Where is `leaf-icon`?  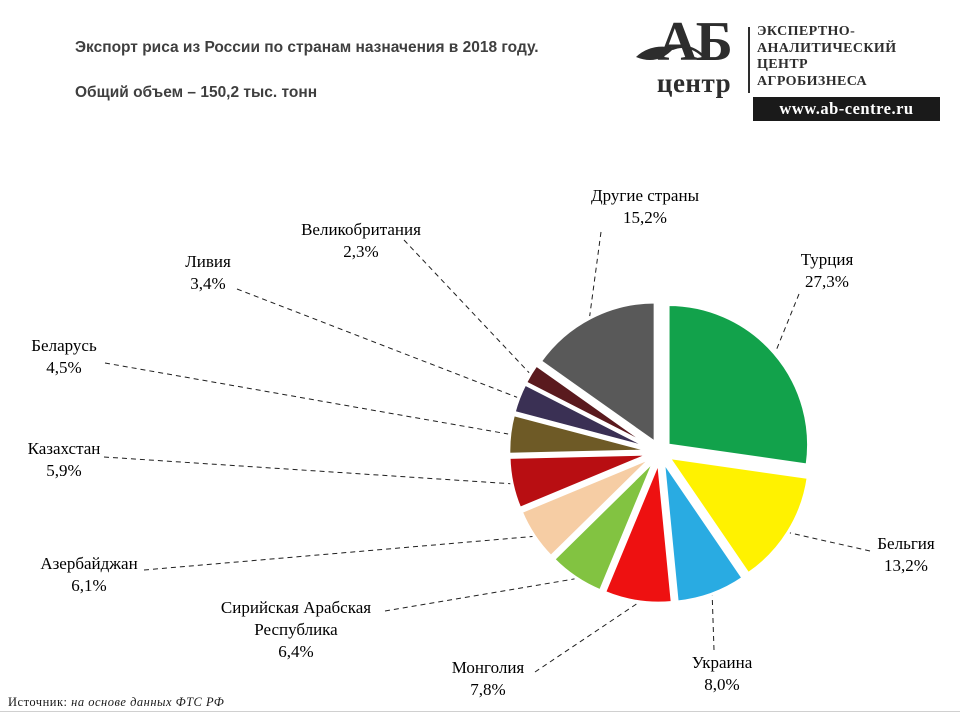 leaf-icon is located at coordinates (669, 52).